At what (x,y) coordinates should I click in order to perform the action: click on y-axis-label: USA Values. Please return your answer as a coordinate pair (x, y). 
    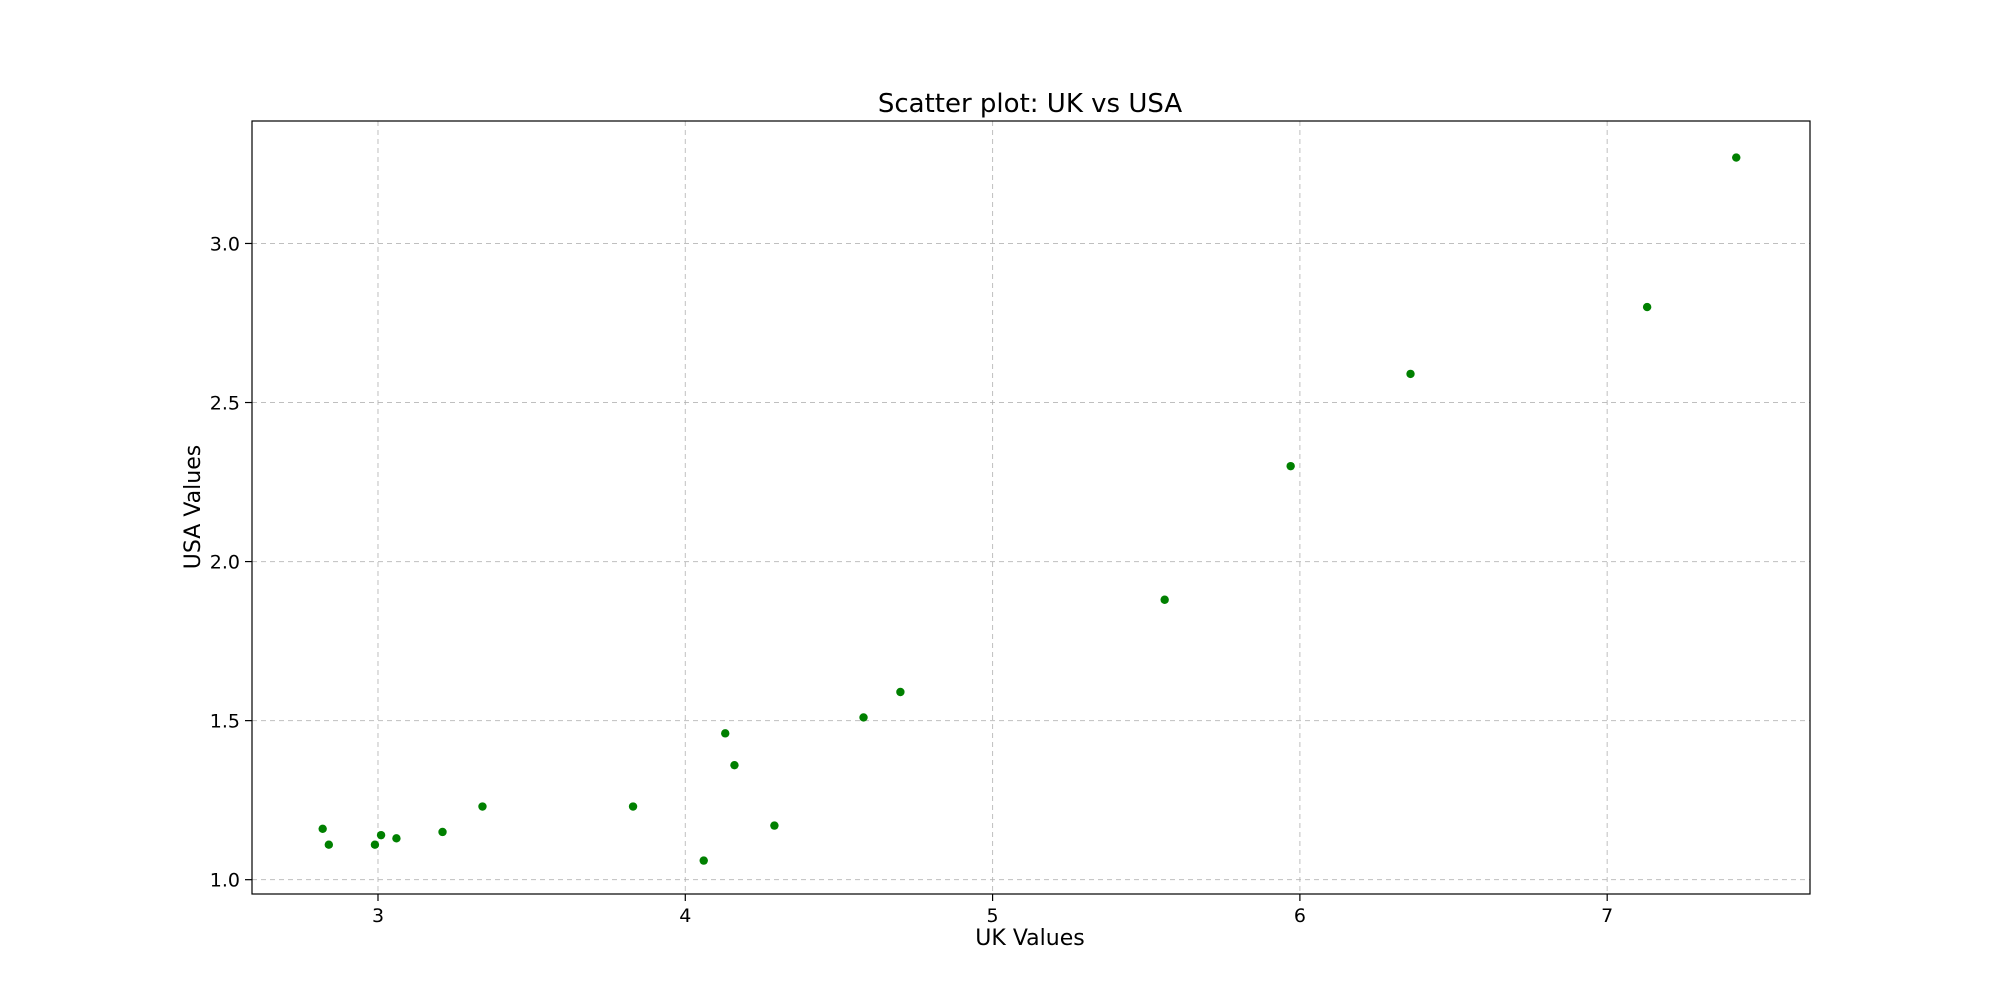
    Looking at the image, I should click on (193, 507).